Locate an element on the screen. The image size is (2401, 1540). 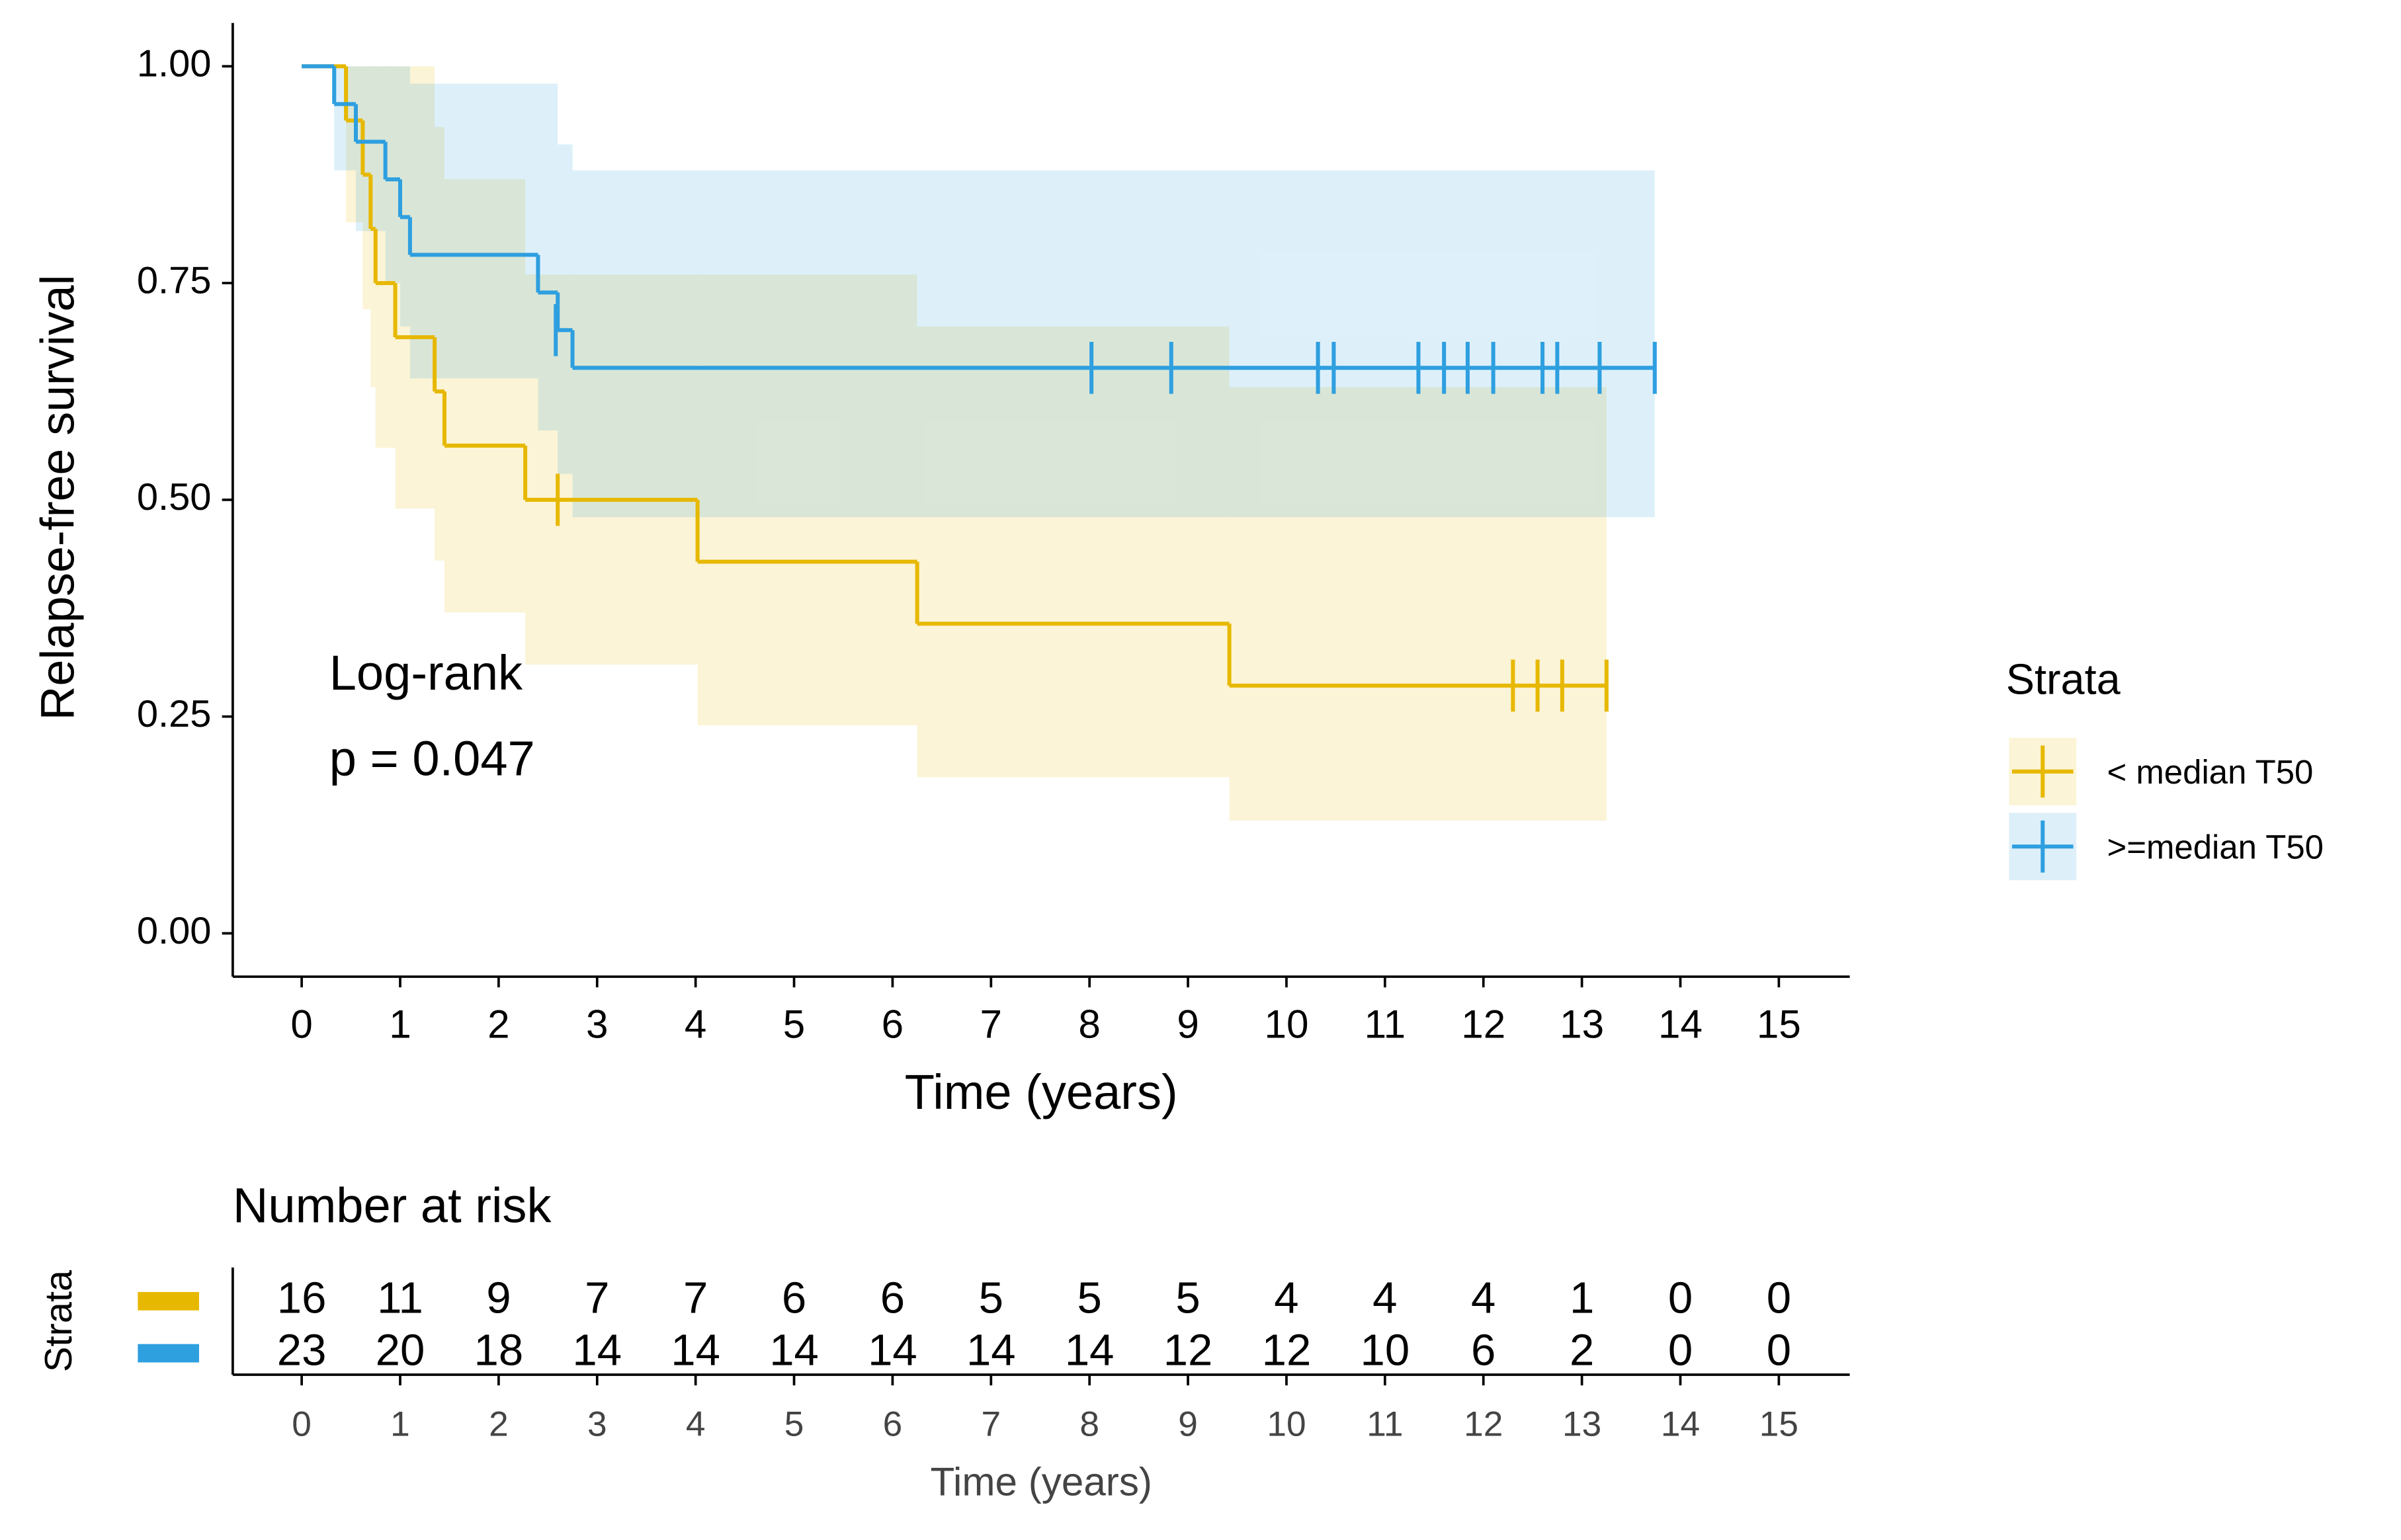
y-axis-label: Relapse-free survival is located at coordinates (58, 497).